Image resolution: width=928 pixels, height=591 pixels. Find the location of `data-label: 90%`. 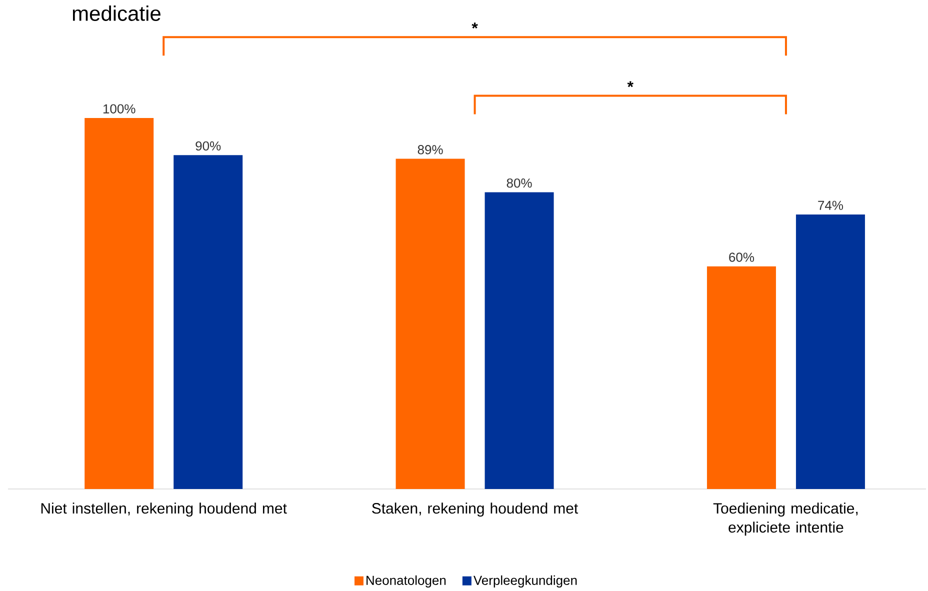

data-label: 90% is located at coordinates (208, 146).